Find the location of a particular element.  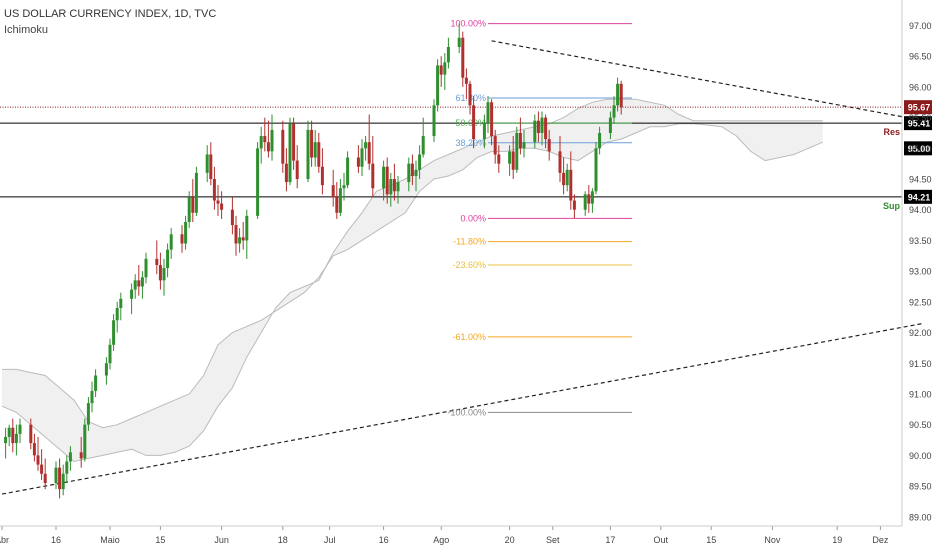

y-tick-label: 90.50 is located at coordinates (920, 425).